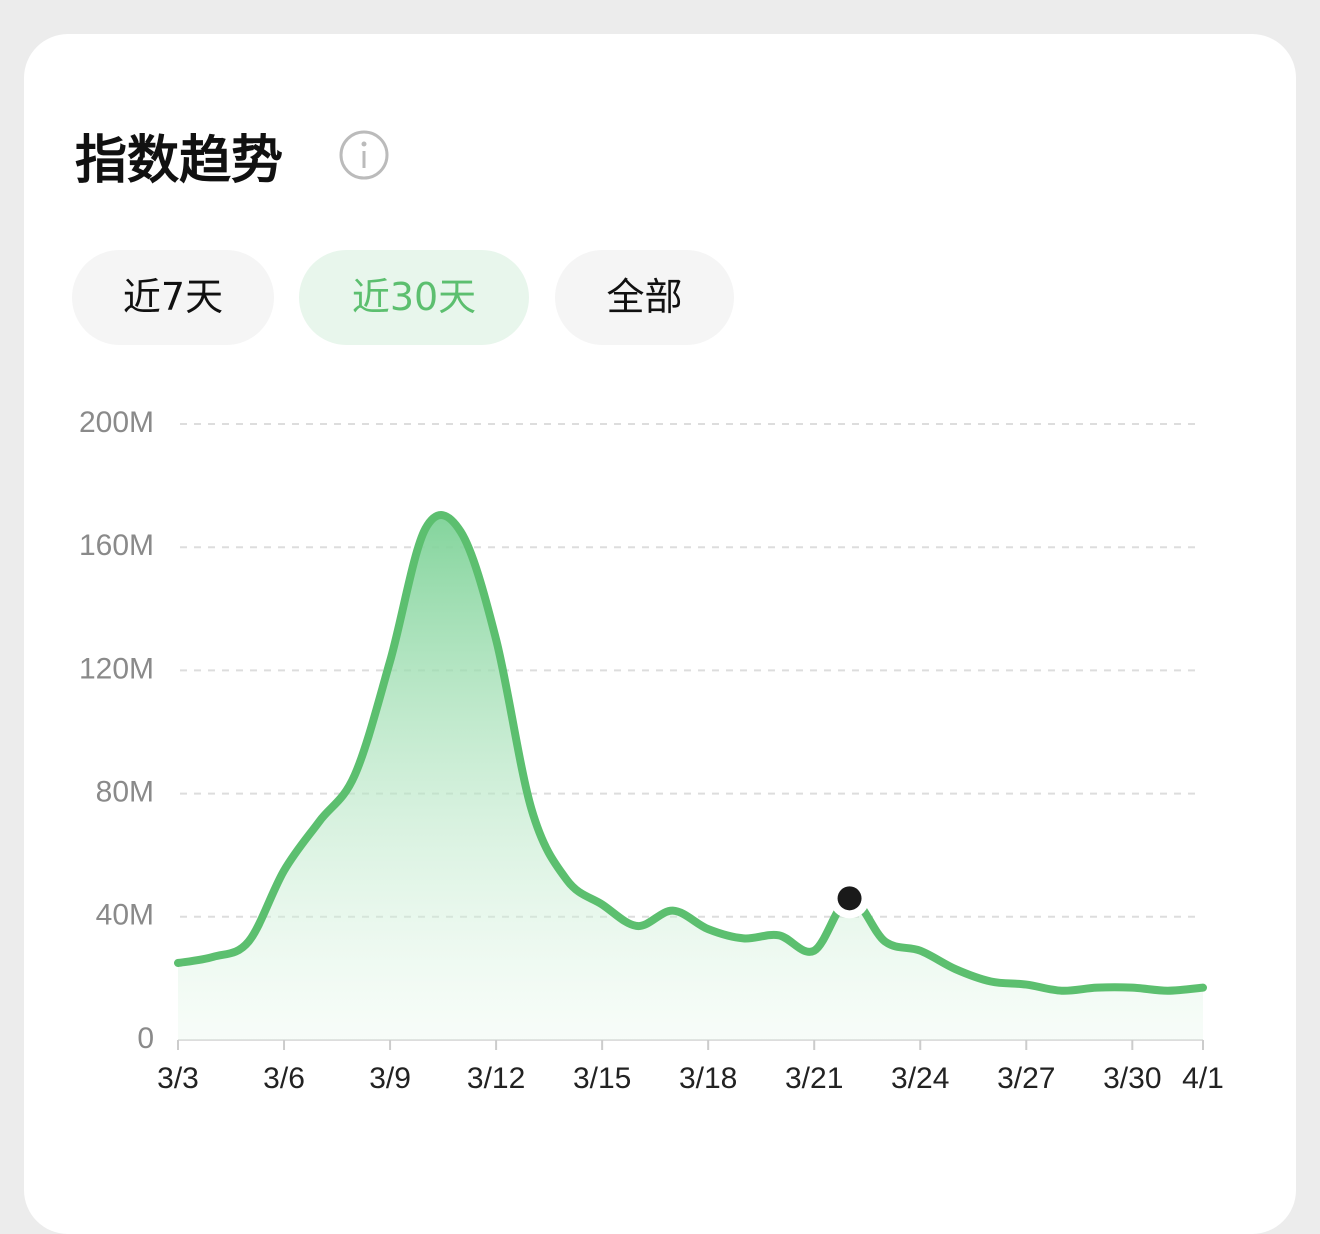  I want to click on tab: 全部, so click(644, 297).